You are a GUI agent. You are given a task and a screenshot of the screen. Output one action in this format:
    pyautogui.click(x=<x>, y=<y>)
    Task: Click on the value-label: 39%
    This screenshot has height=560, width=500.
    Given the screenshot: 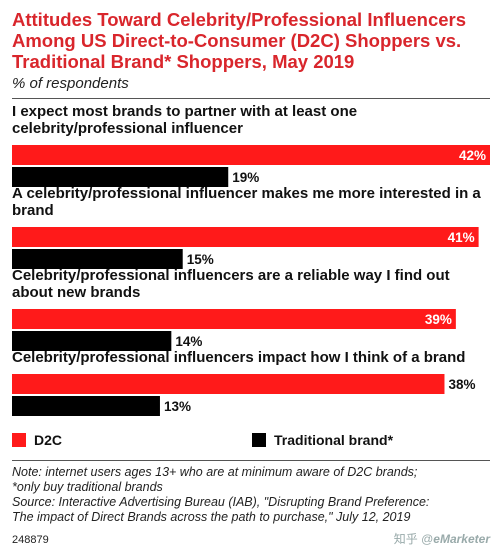 What is the action you would take?
    pyautogui.click(x=438, y=319)
    